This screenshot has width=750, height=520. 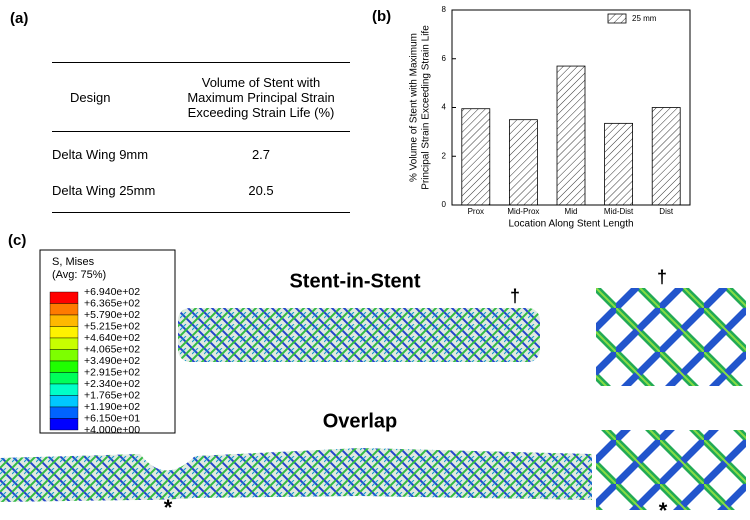 What do you see at coordinates (90, 97) in the screenshot?
I see `header-cell: Design` at bounding box center [90, 97].